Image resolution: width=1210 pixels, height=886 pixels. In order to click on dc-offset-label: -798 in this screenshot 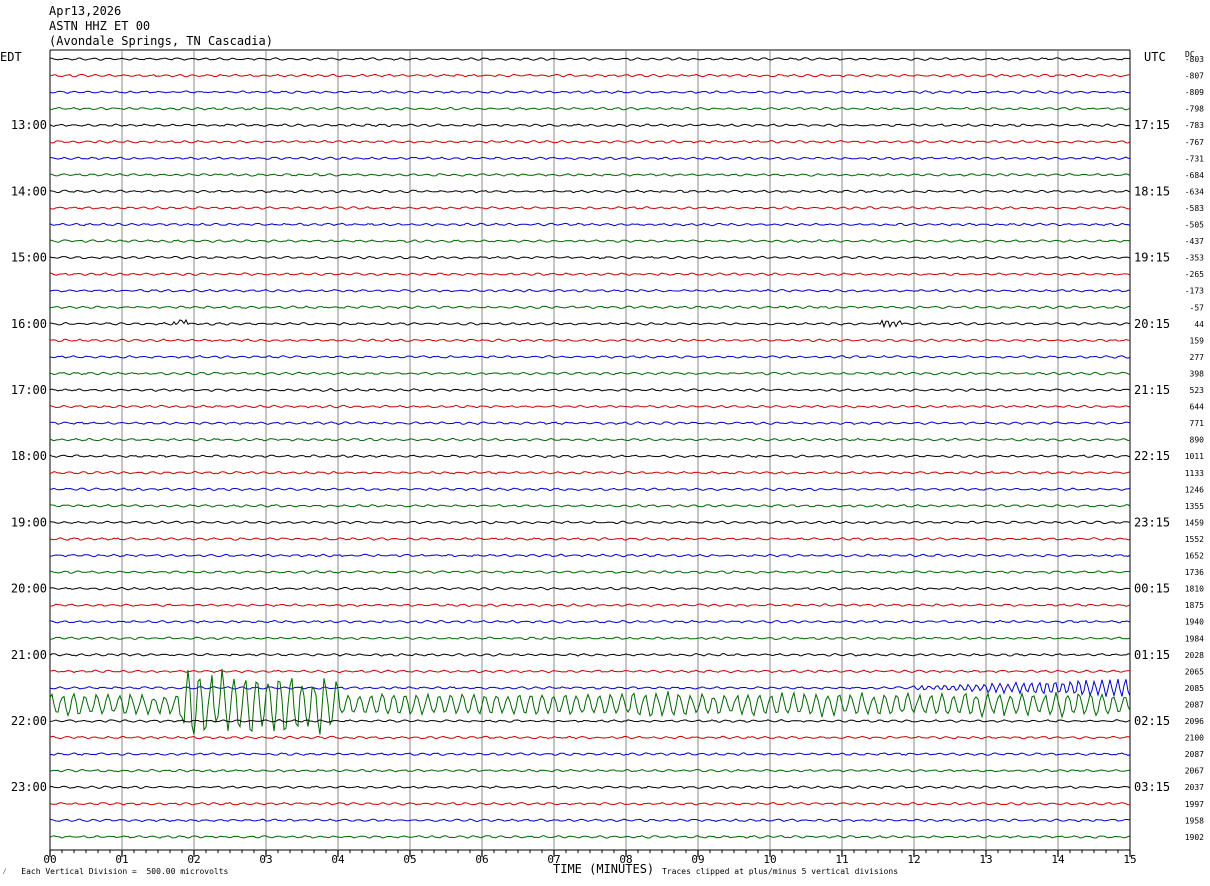, I will do `click(1194, 109)`.